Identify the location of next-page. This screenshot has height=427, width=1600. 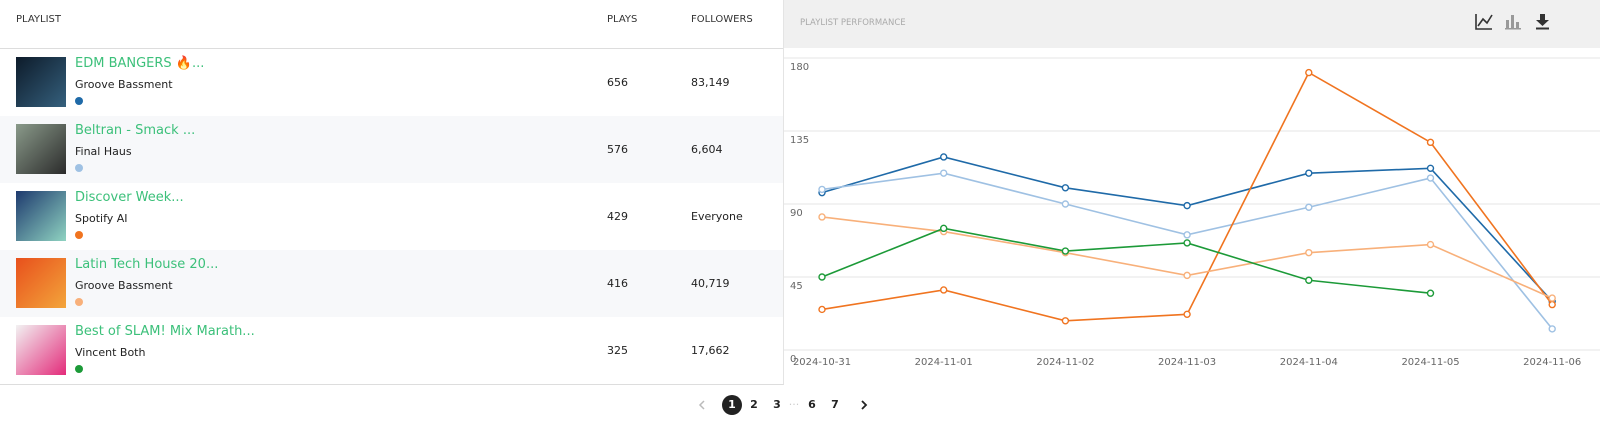
(864, 405).